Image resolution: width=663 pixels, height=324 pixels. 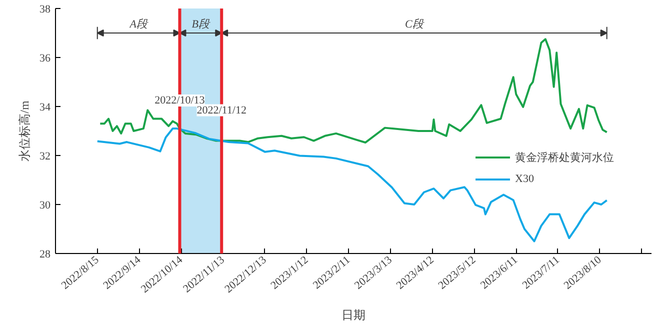 What do you see at coordinates (45, 108) in the screenshot?
I see `y-tick-label: 34` at bounding box center [45, 108].